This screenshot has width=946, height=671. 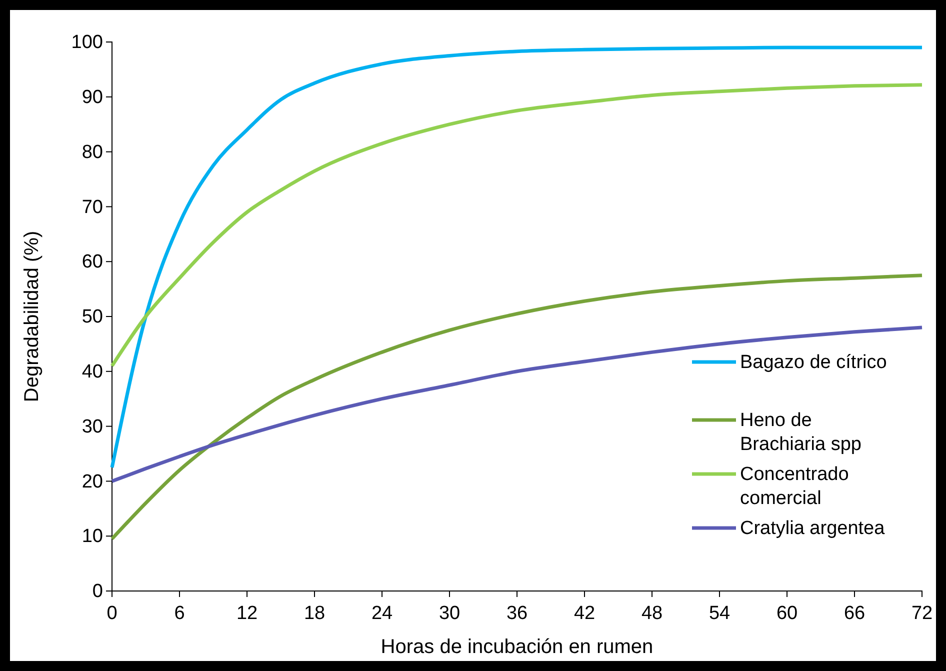 I want to click on x-tick-label: 12, so click(x=247, y=613).